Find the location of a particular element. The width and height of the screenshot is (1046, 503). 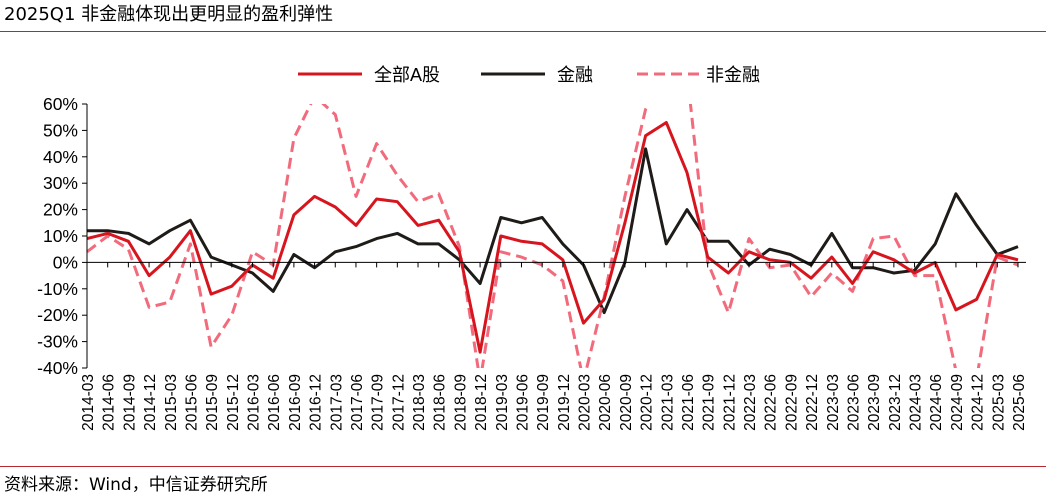

x-tick-label: 2014-06 is located at coordinates (109, 402).